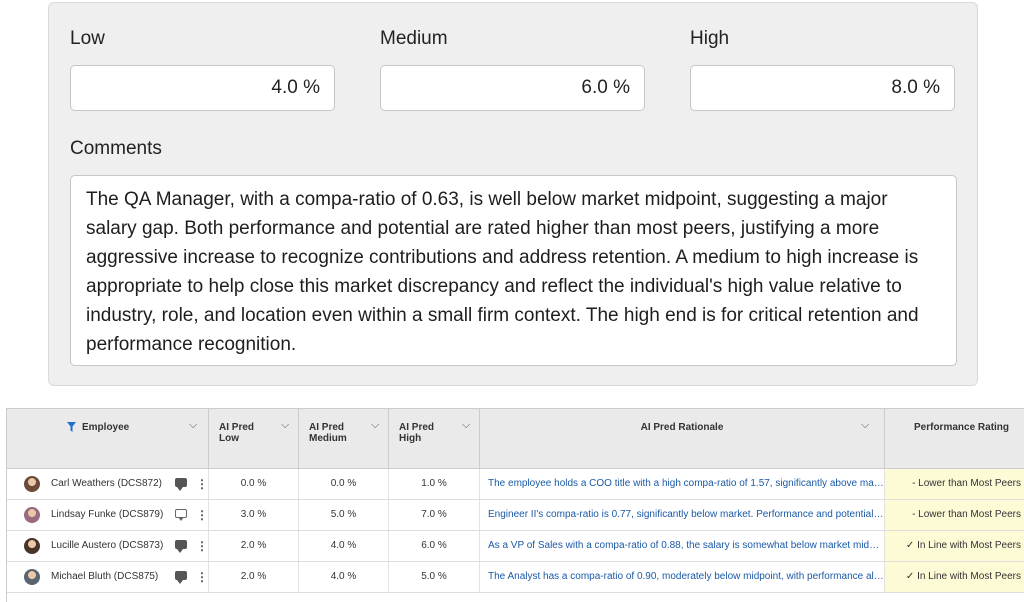 This screenshot has width=1024, height=602. Describe the element at coordinates (434, 484) in the screenshot. I see `ai-pred-high-cell: 1.0 %` at that location.